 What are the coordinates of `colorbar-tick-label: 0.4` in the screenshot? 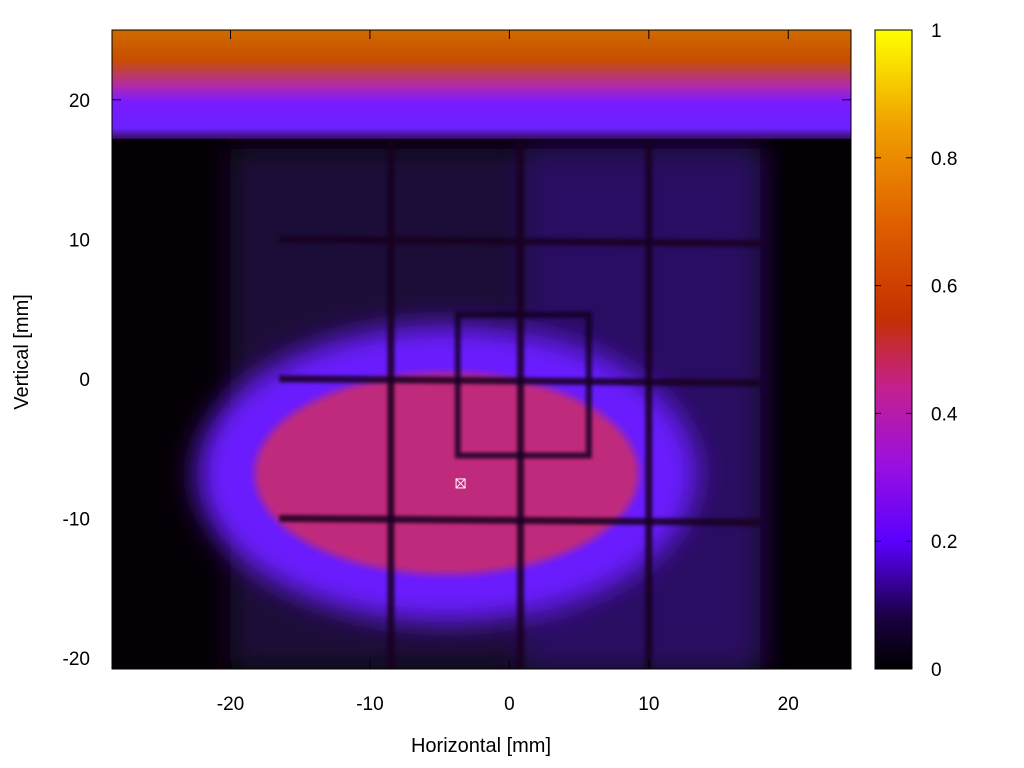 It's located at (944, 414).